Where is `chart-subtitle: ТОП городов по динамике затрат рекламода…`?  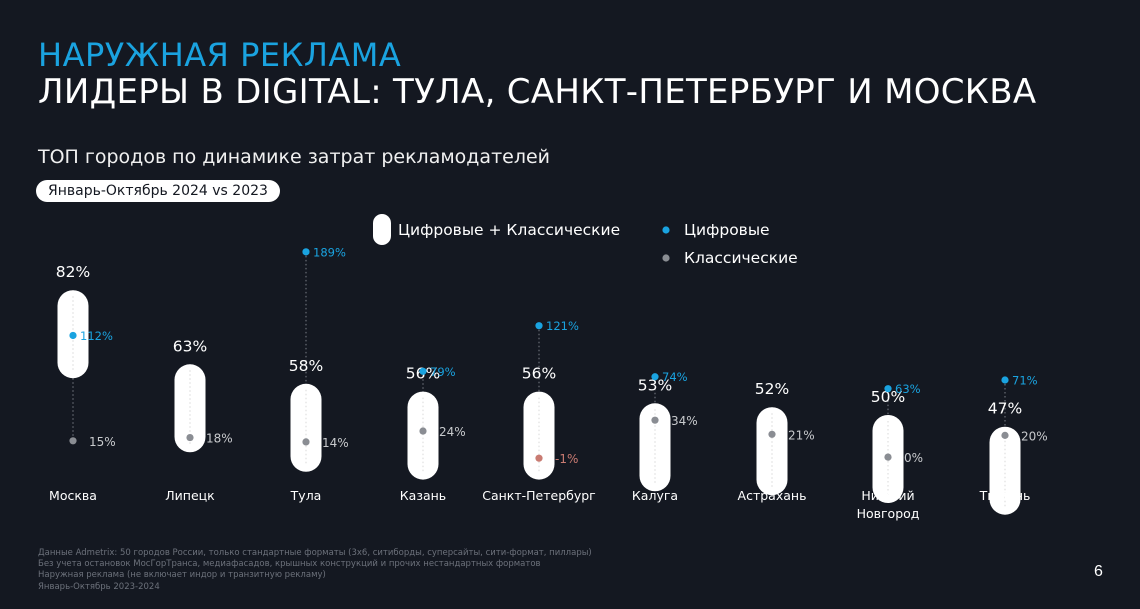
chart-subtitle: ТОП городов по динамике затрат рекламода… is located at coordinates (294, 157).